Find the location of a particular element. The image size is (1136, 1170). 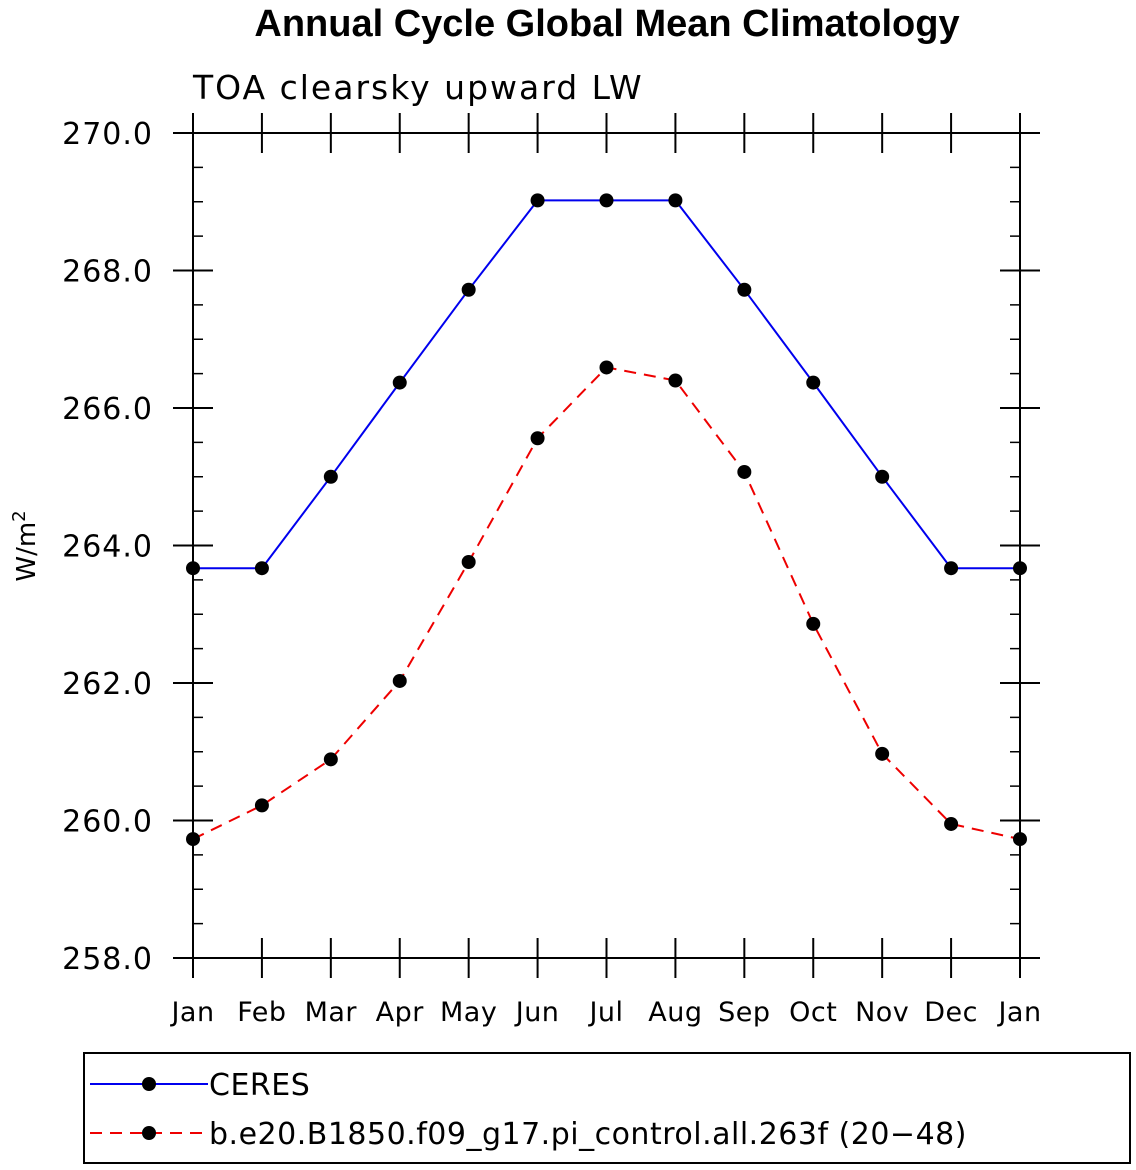

x-tick-label: Aug is located at coordinates (675, 1012).